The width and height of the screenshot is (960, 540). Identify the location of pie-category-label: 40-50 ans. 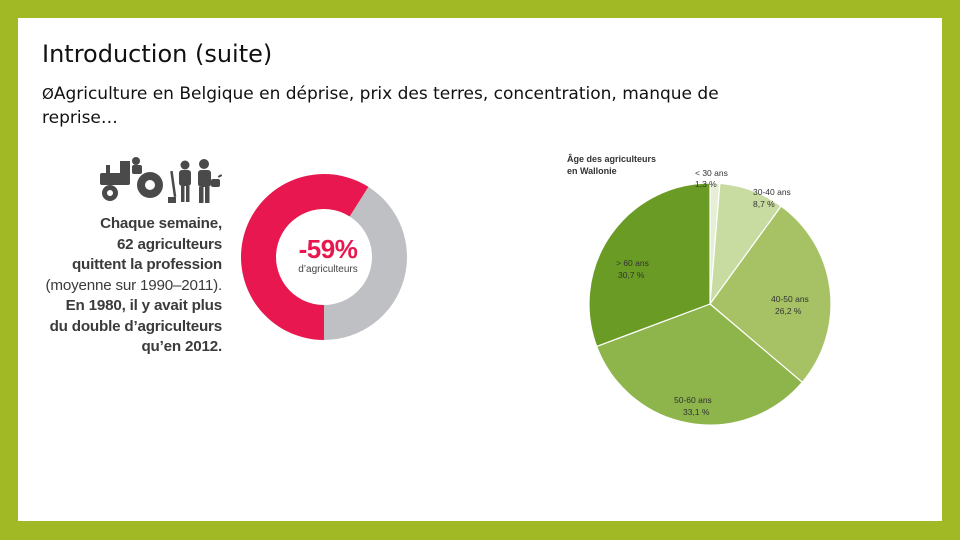
(790, 299).